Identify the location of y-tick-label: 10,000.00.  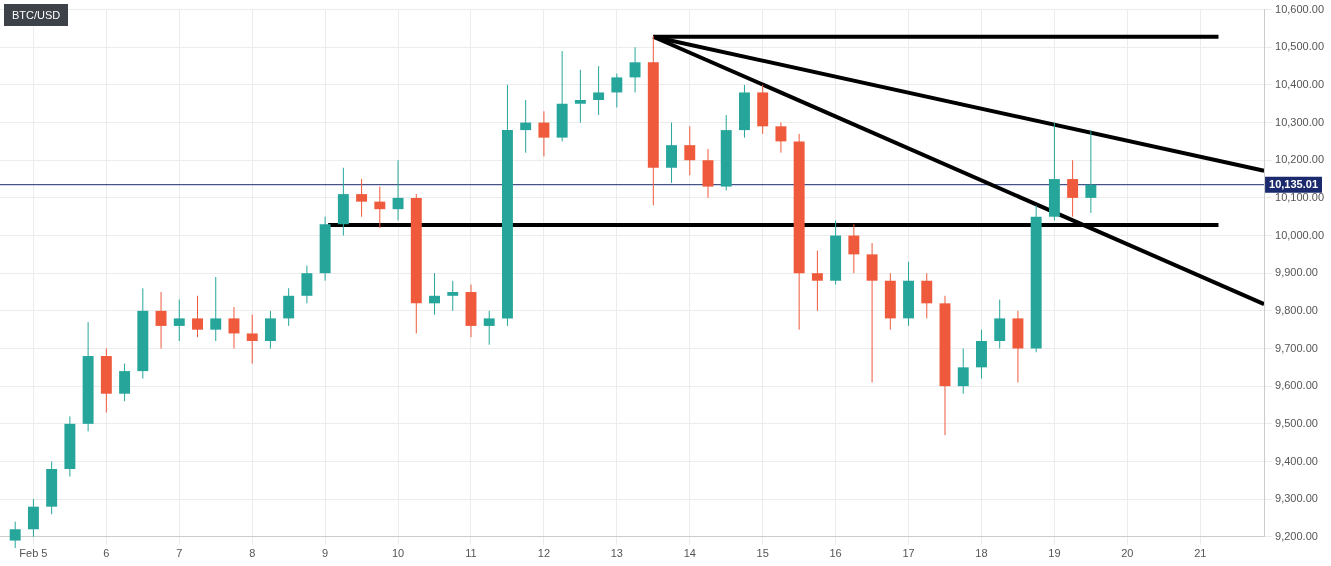
(1299, 234).